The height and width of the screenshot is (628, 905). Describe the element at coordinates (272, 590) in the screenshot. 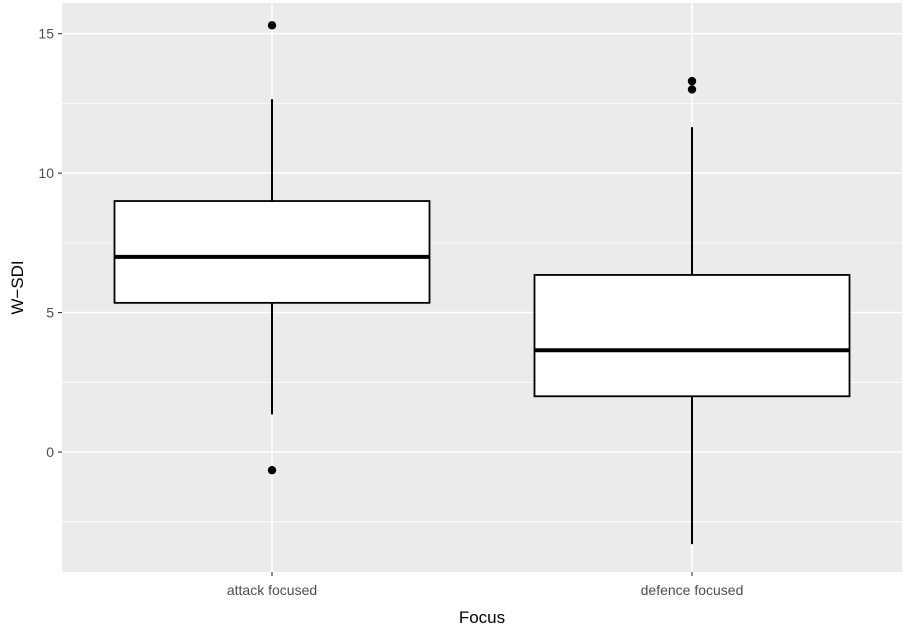

I see `x-tick-label: attack focused` at that location.